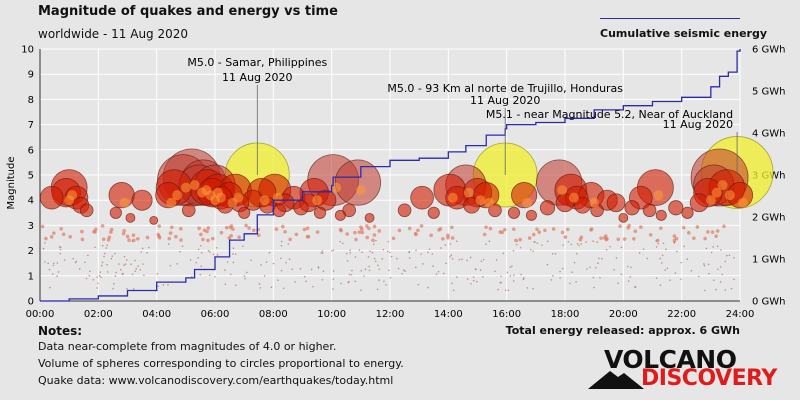 This screenshot has height=400, width=800. Describe the element at coordinates (670, 359) in the screenshot. I see `logo-line1: VOLCANO` at that location.